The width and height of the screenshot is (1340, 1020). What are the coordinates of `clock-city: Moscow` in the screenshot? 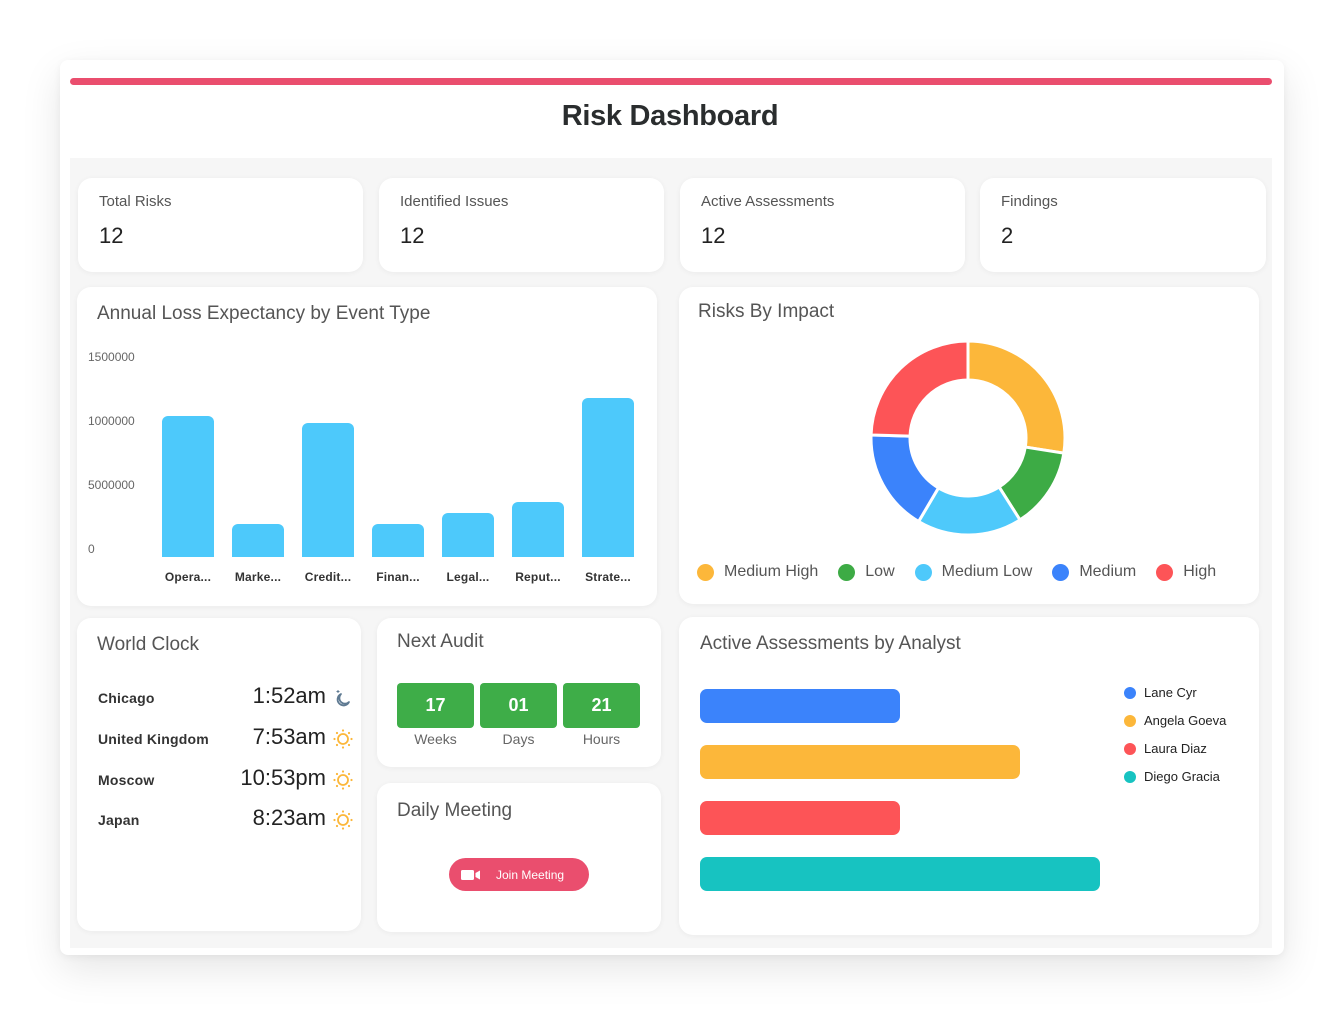 It's located at (126, 780).